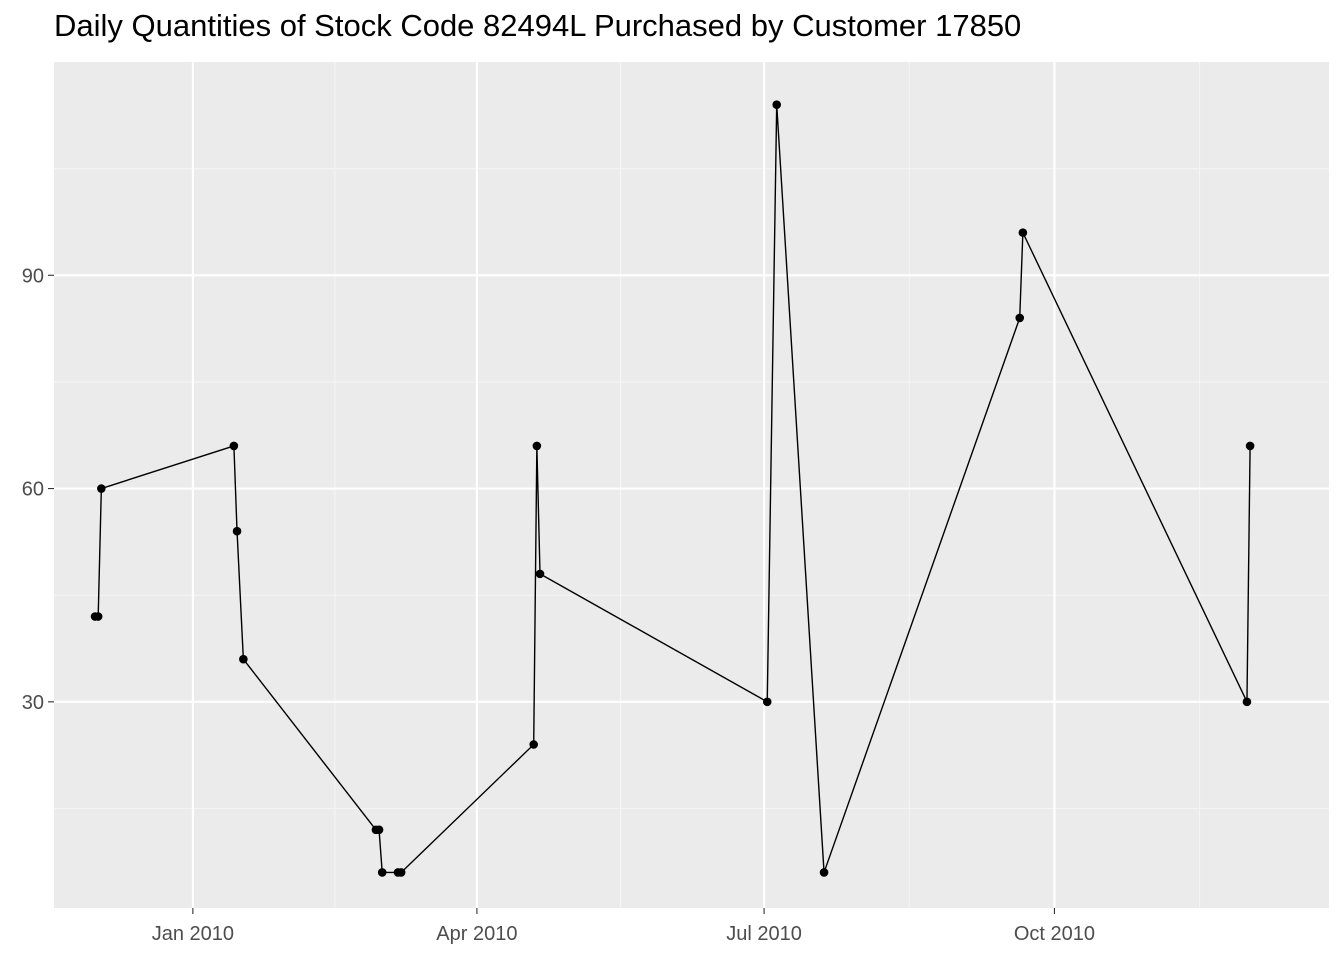  I want to click on x-tick-label: Jan 2010, so click(193, 934).